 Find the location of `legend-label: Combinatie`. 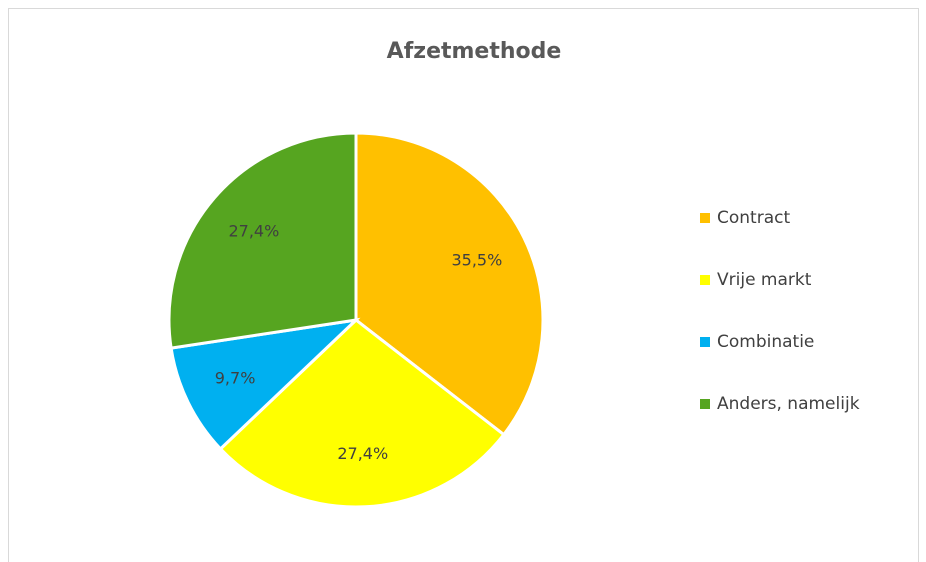

legend-label: Combinatie is located at coordinates (765, 342).